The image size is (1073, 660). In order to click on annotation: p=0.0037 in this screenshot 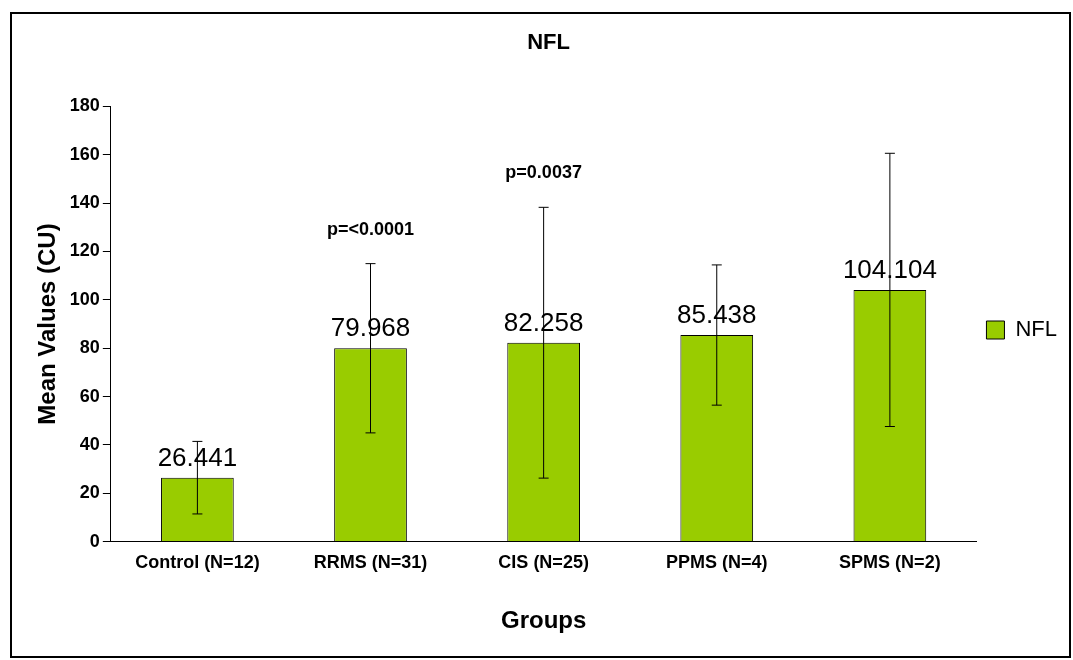, I will do `click(543, 172)`.